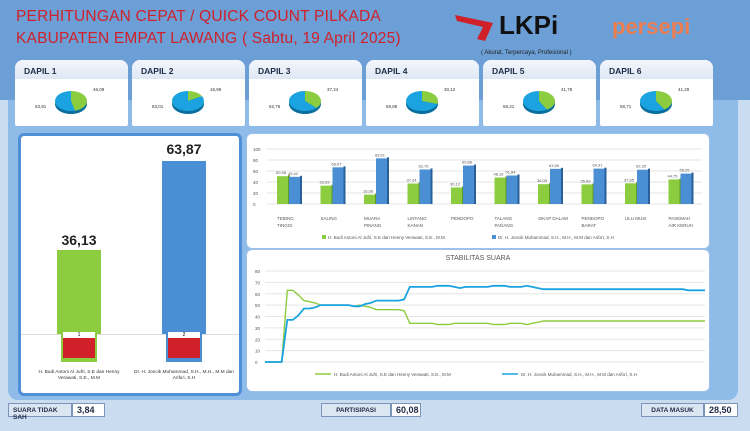 The height and width of the screenshot is (431, 750). I want to click on lkpi-logo: LKPi ( Akurat, Terpercaya, Profesional ), so click(515, 33).